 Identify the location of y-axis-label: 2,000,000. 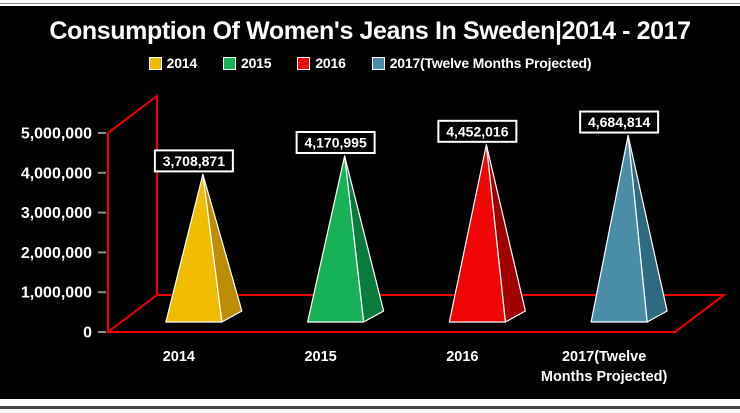
(56, 253).